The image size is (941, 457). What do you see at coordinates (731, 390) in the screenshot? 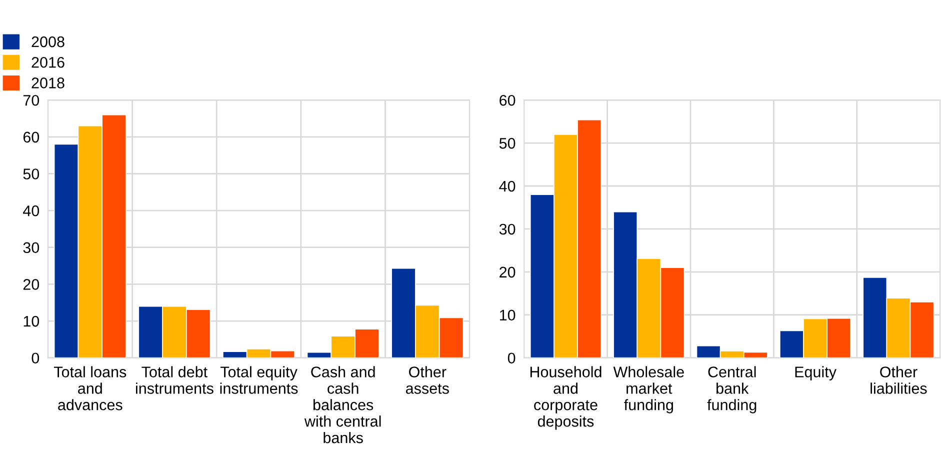
I see `x-tick-label: Central bank funding` at bounding box center [731, 390].